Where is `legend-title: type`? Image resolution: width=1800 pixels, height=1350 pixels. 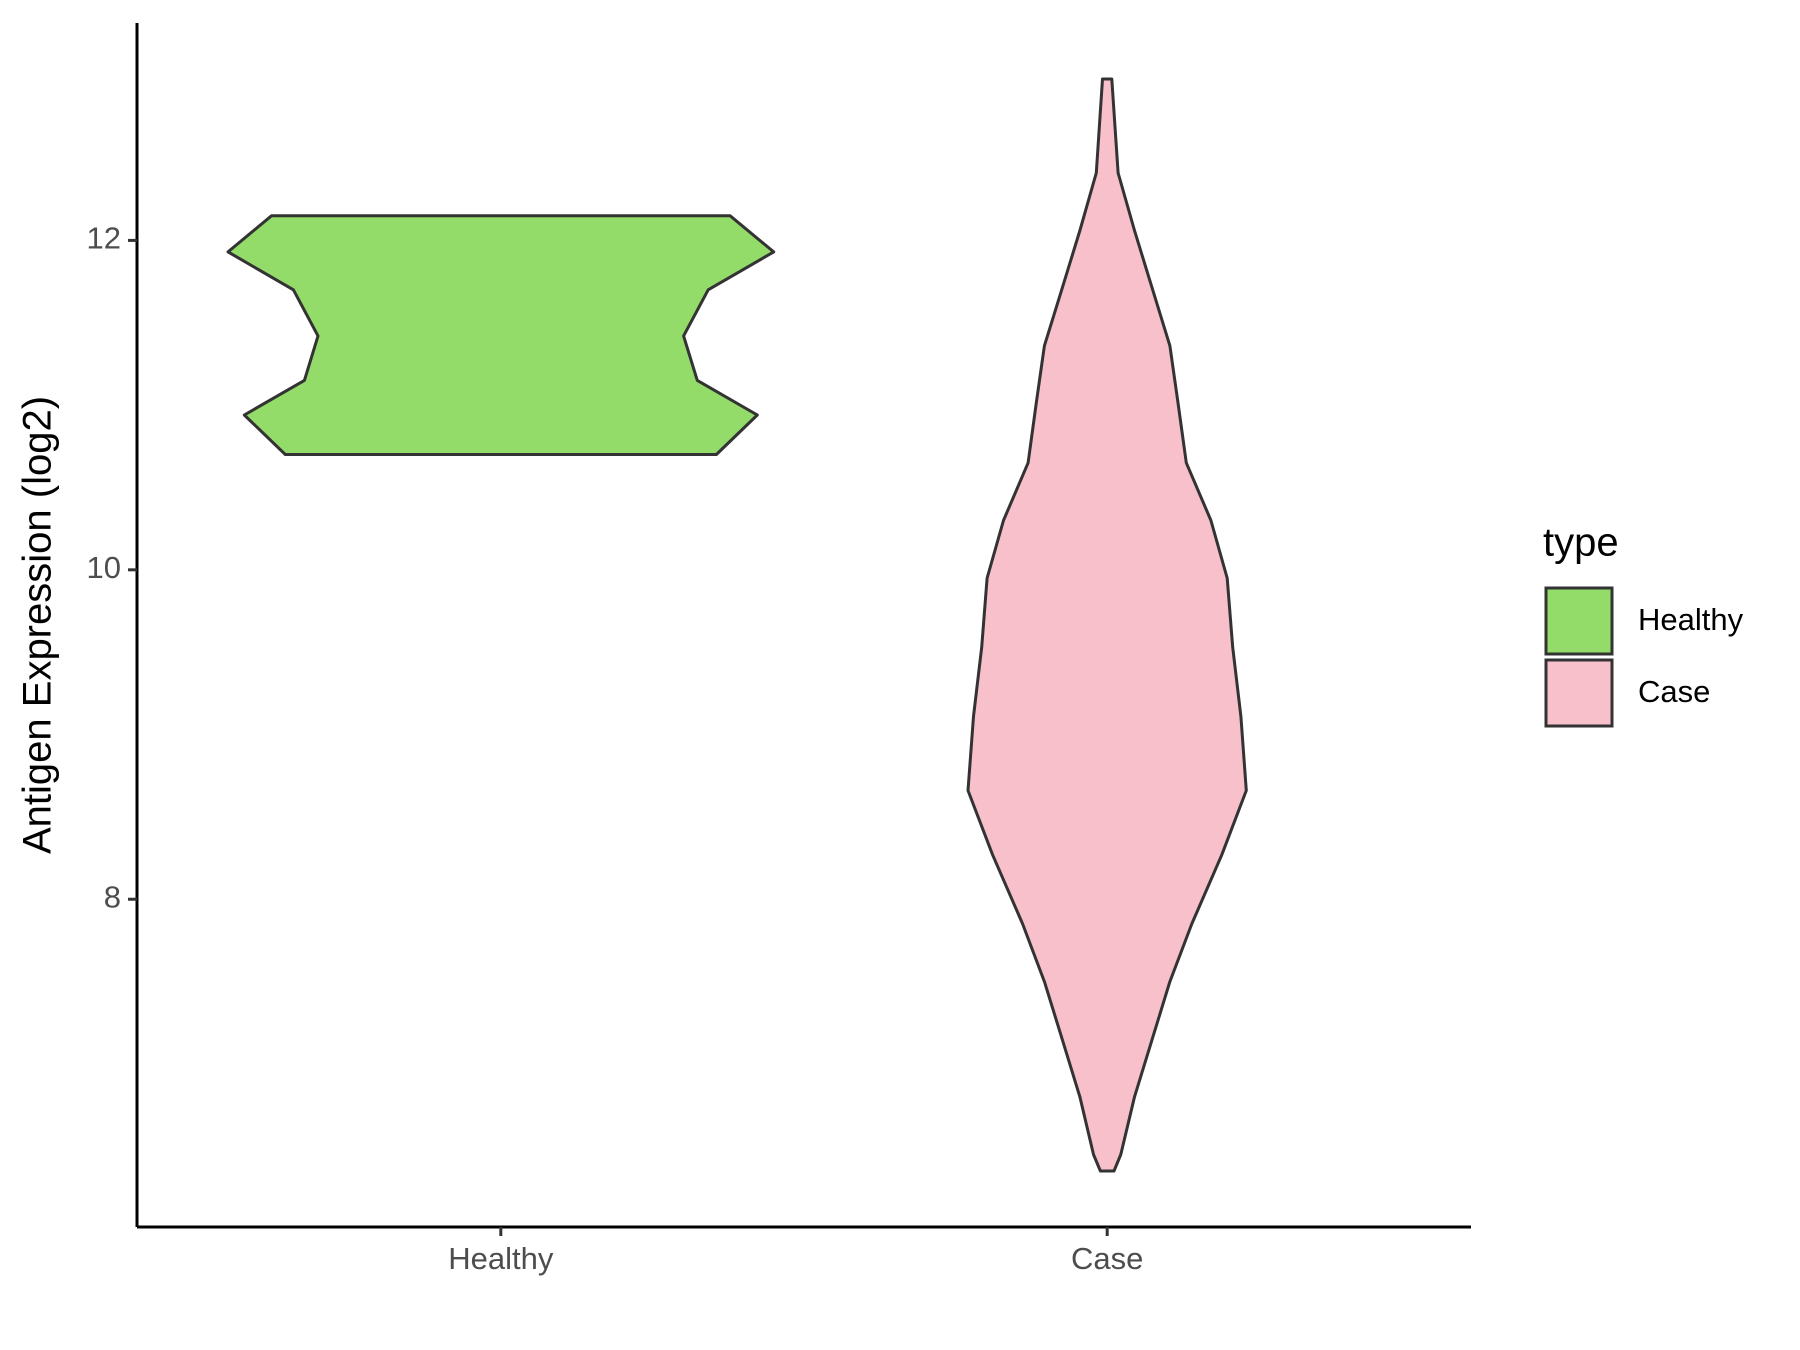 legend-title: type is located at coordinates (1581, 543).